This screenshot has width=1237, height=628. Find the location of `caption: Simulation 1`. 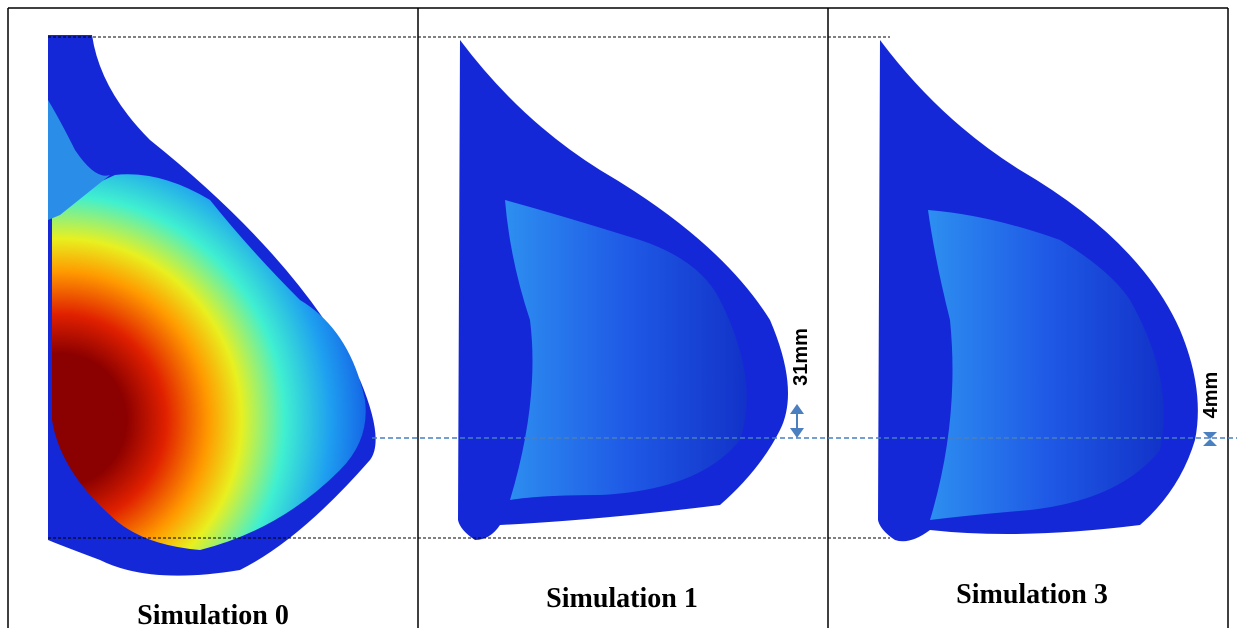

caption: Simulation 1 is located at coordinates (622, 598).